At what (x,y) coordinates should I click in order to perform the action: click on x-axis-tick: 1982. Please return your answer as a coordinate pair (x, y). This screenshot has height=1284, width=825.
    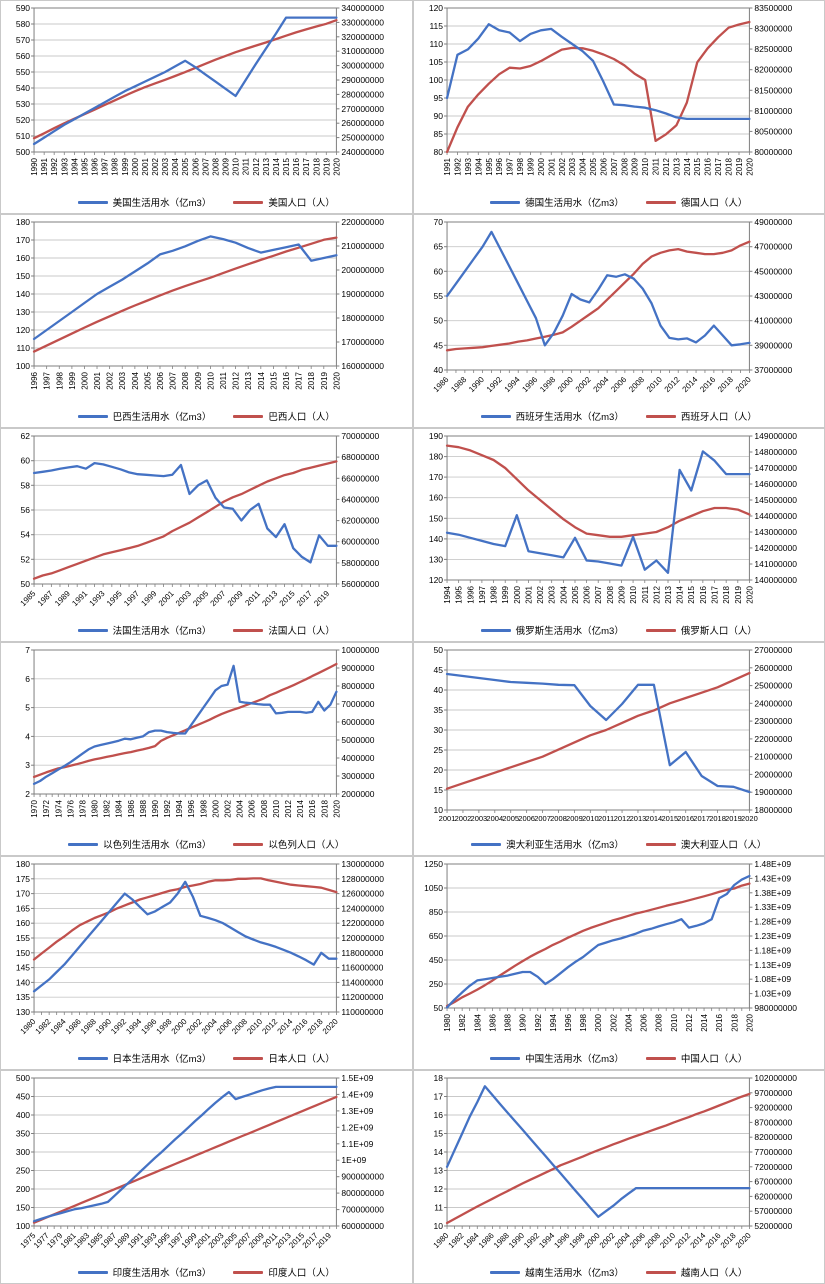
    Looking at the image, I should click on (43, 1026).